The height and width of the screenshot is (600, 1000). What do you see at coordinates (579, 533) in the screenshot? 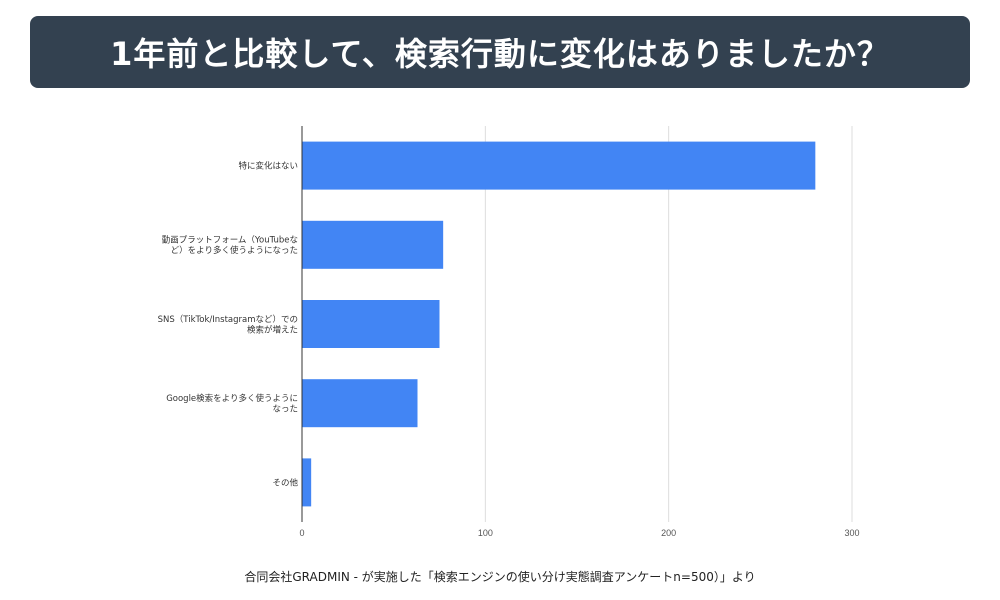
I see `tick-labels: 0 100 200 300` at bounding box center [579, 533].